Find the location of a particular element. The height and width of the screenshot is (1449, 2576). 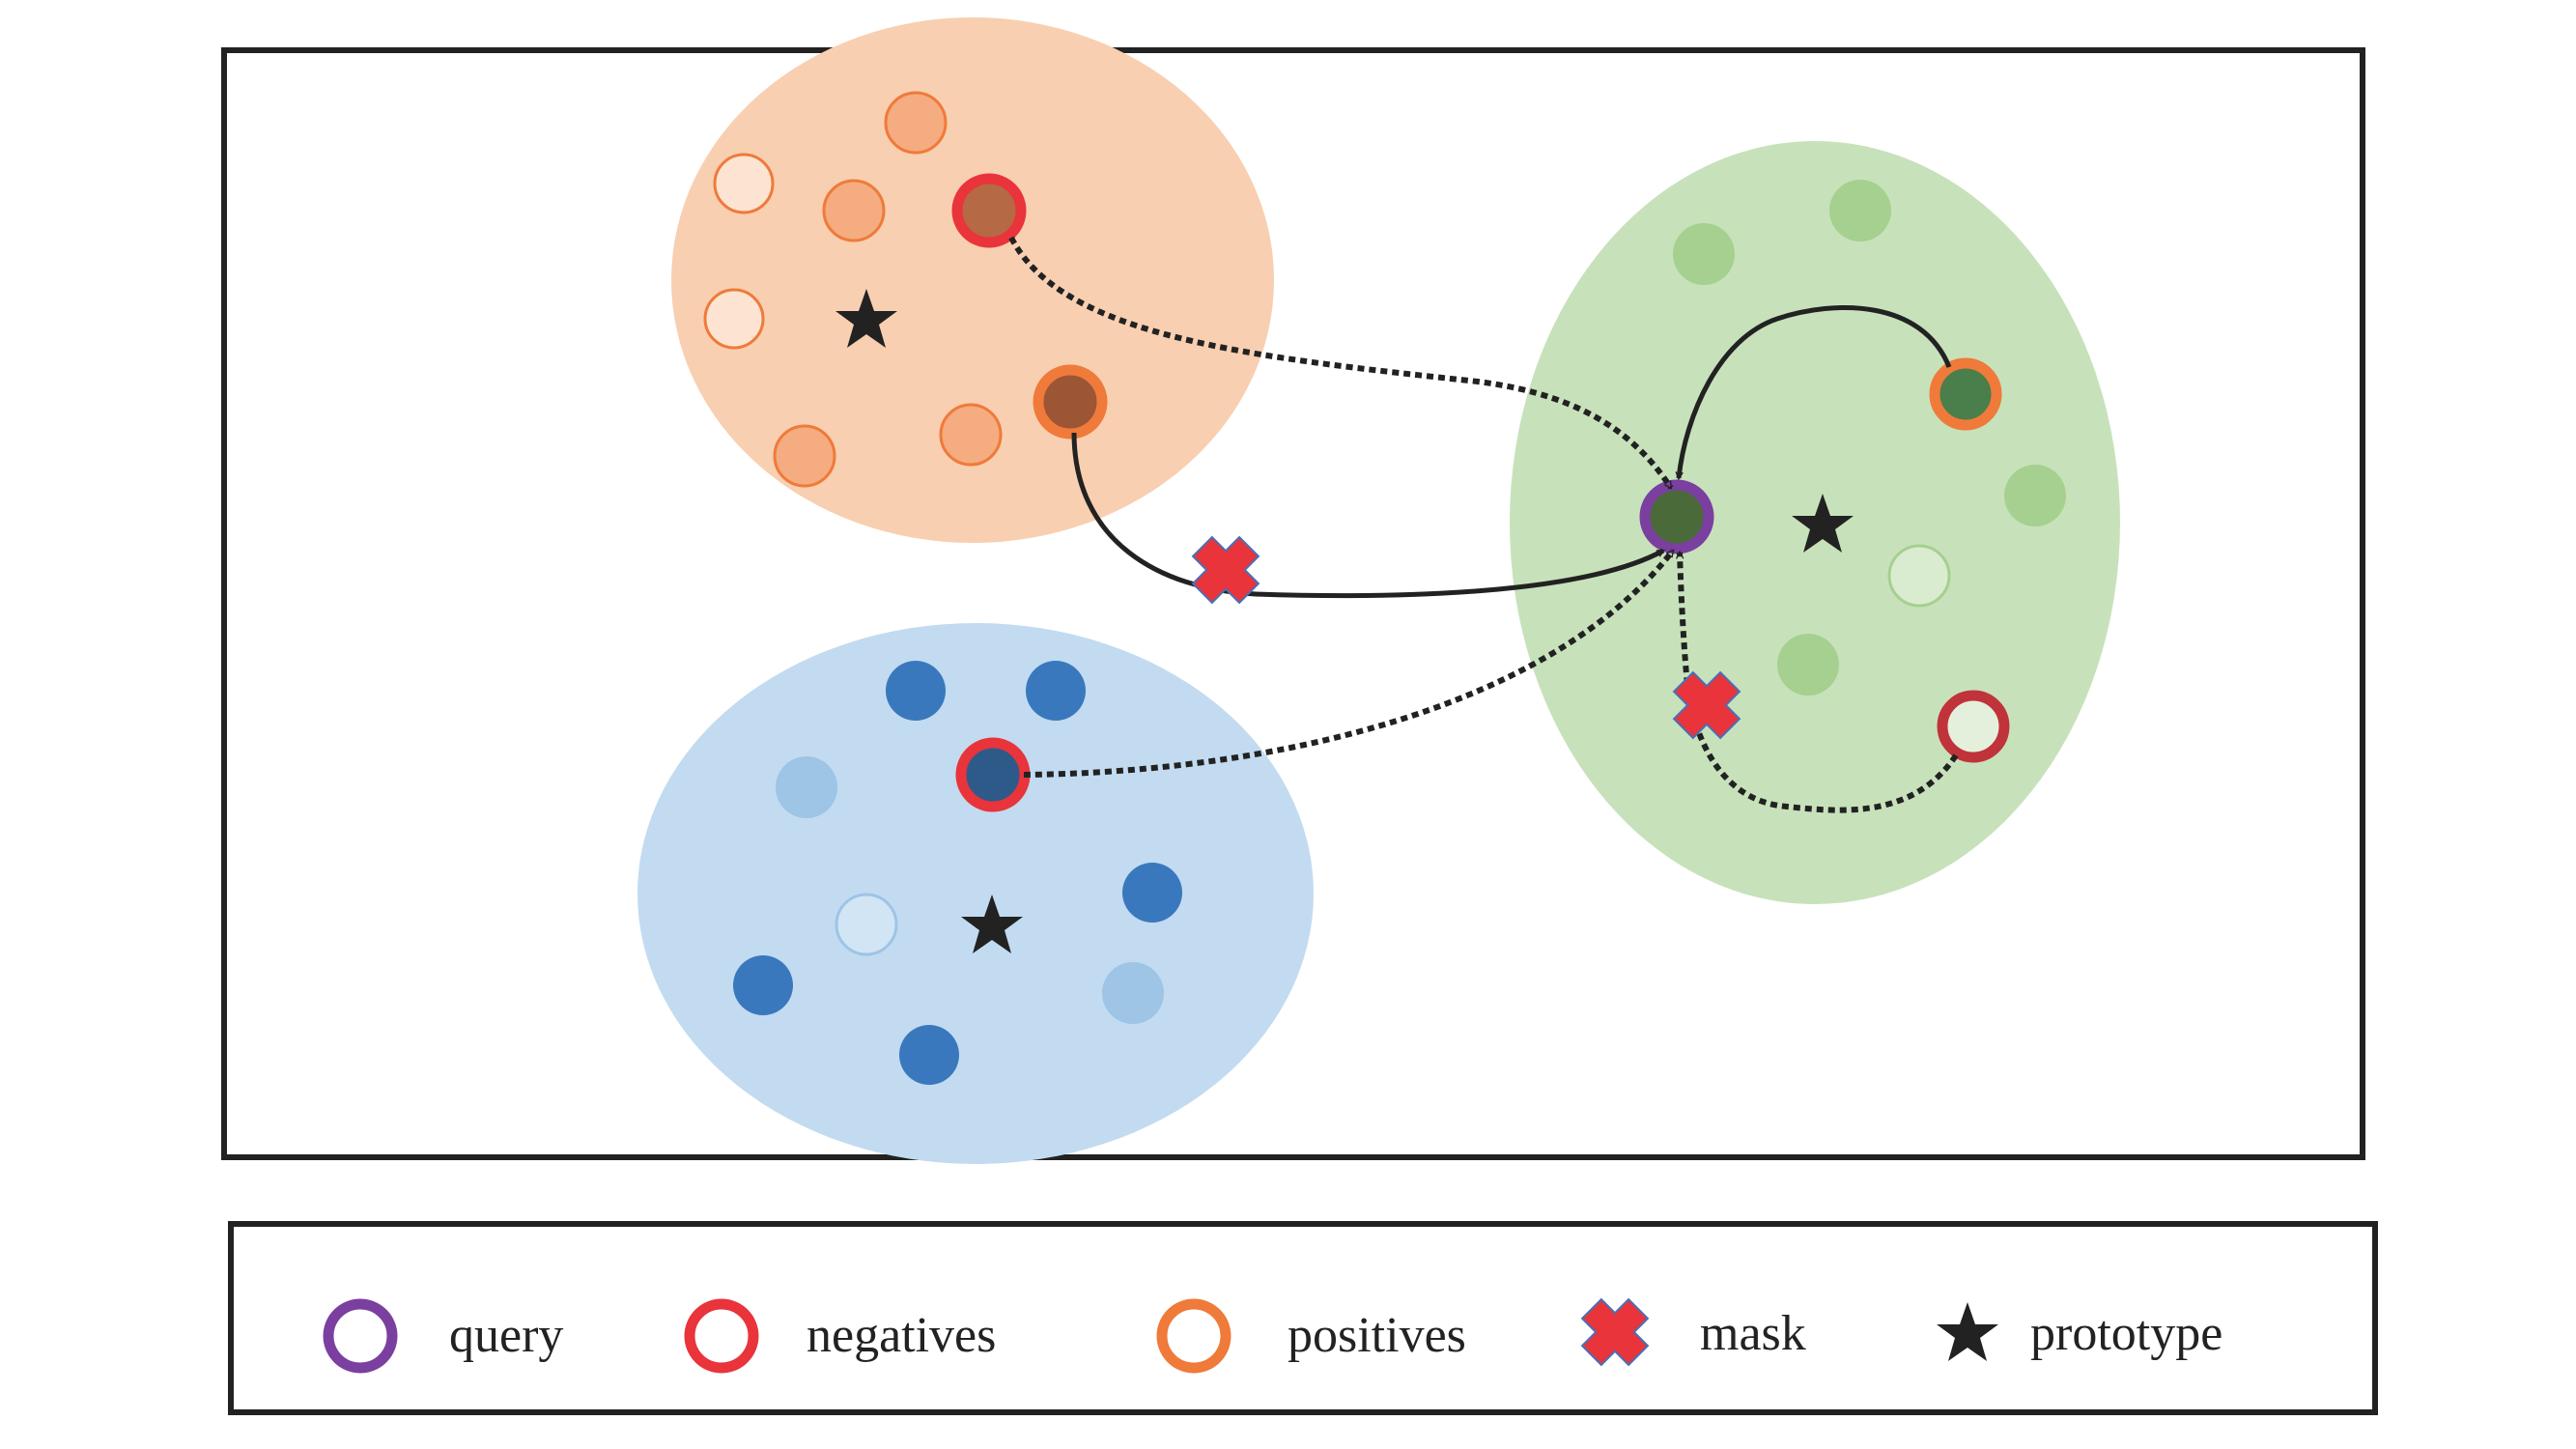

green-cluster is located at coordinates (1815, 522).